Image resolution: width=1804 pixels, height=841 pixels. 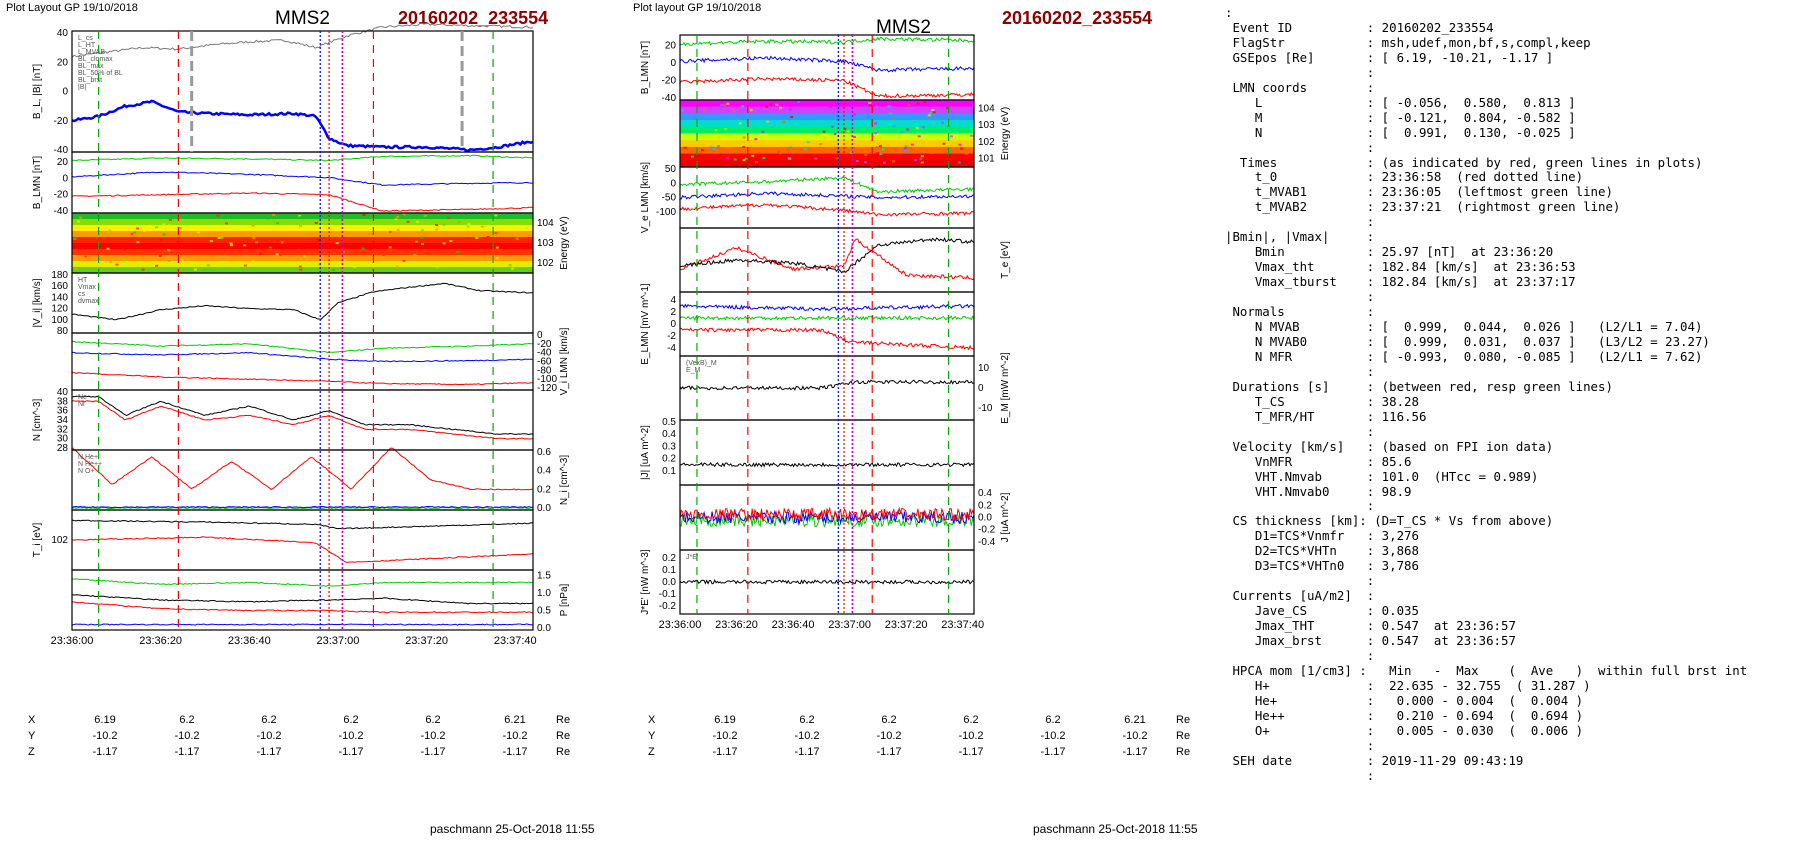 I want to click on tick-label: 180, so click(x=59, y=275).